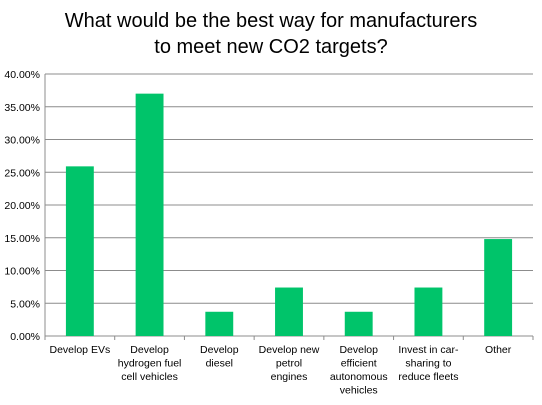 This screenshot has height=405, width=542. Describe the element at coordinates (219, 364) in the screenshot. I see `x-tick-label: diesel` at that location.